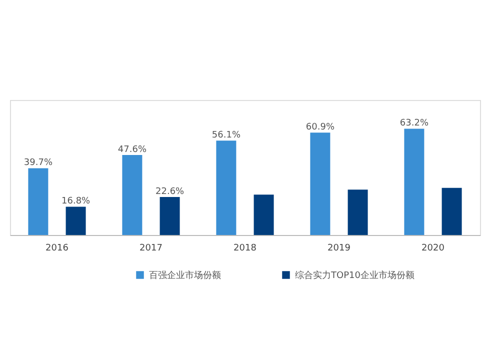  What do you see at coordinates (339, 249) in the screenshot?
I see `x-tick-label: 2019` at bounding box center [339, 249].